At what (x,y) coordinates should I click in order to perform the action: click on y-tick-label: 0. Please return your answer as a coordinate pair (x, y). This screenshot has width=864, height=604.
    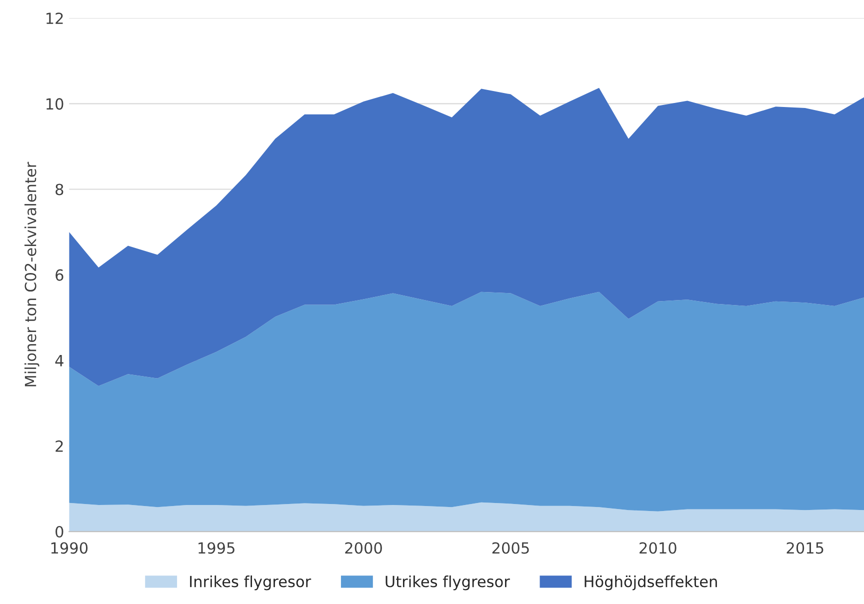
    Looking at the image, I should click on (60, 532).